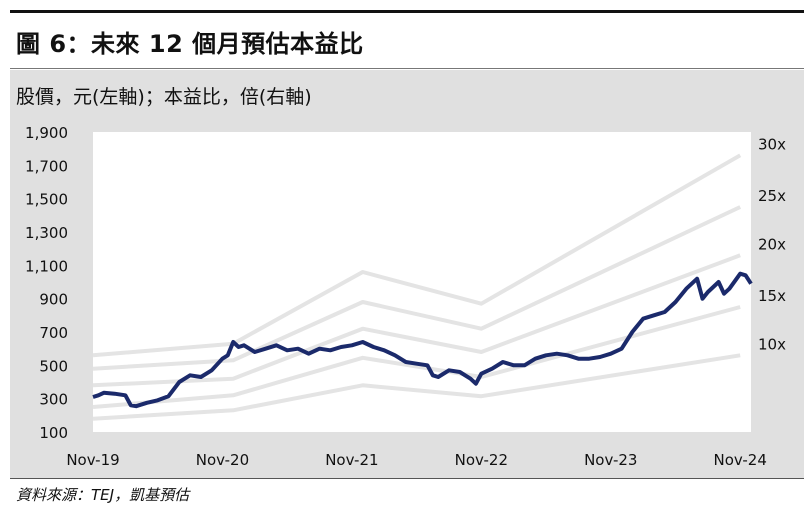 This screenshot has width=807, height=514. Describe the element at coordinates (610, 460) in the screenshot. I see `x-tick-label: Nov-23` at that location.